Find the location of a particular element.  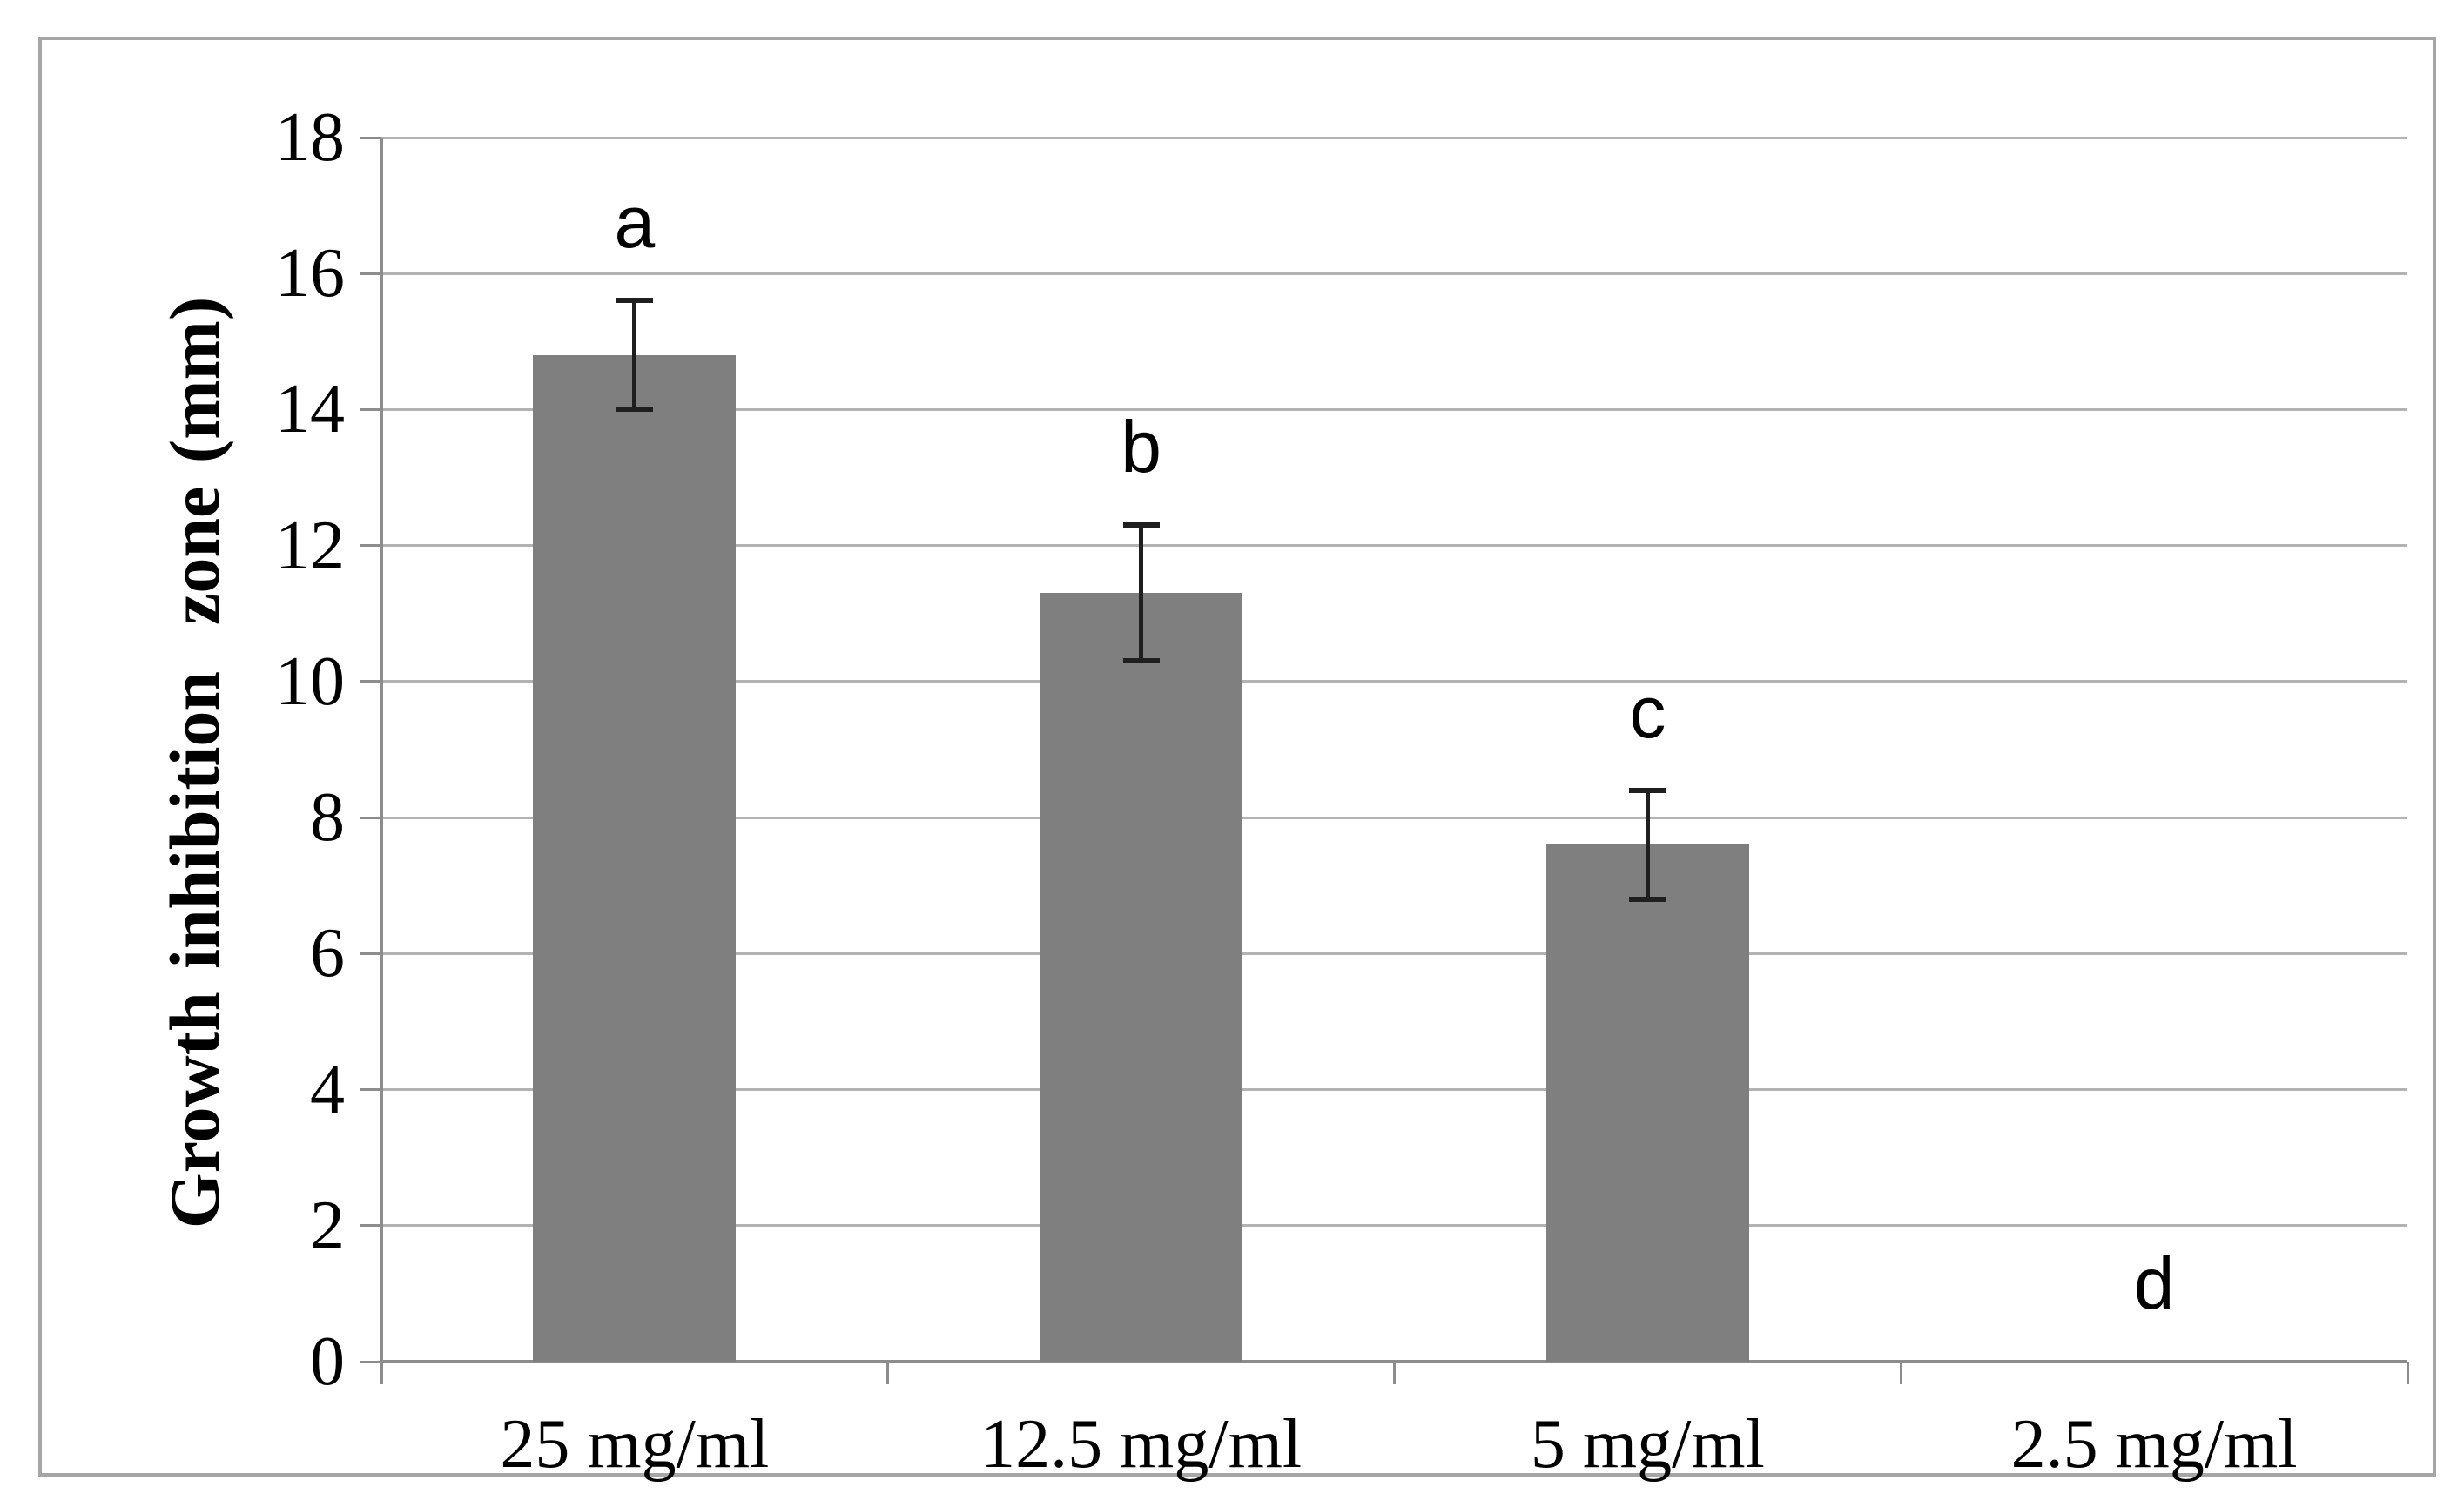

error-bar-cap-bottom-12.5-mg-ml is located at coordinates (1141, 661).